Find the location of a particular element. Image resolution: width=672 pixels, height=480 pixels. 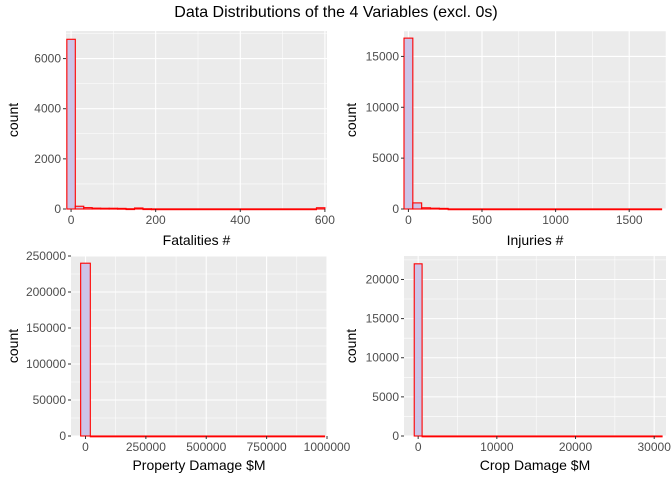

y-tick-label: 200000 is located at coordinates (46, 292).